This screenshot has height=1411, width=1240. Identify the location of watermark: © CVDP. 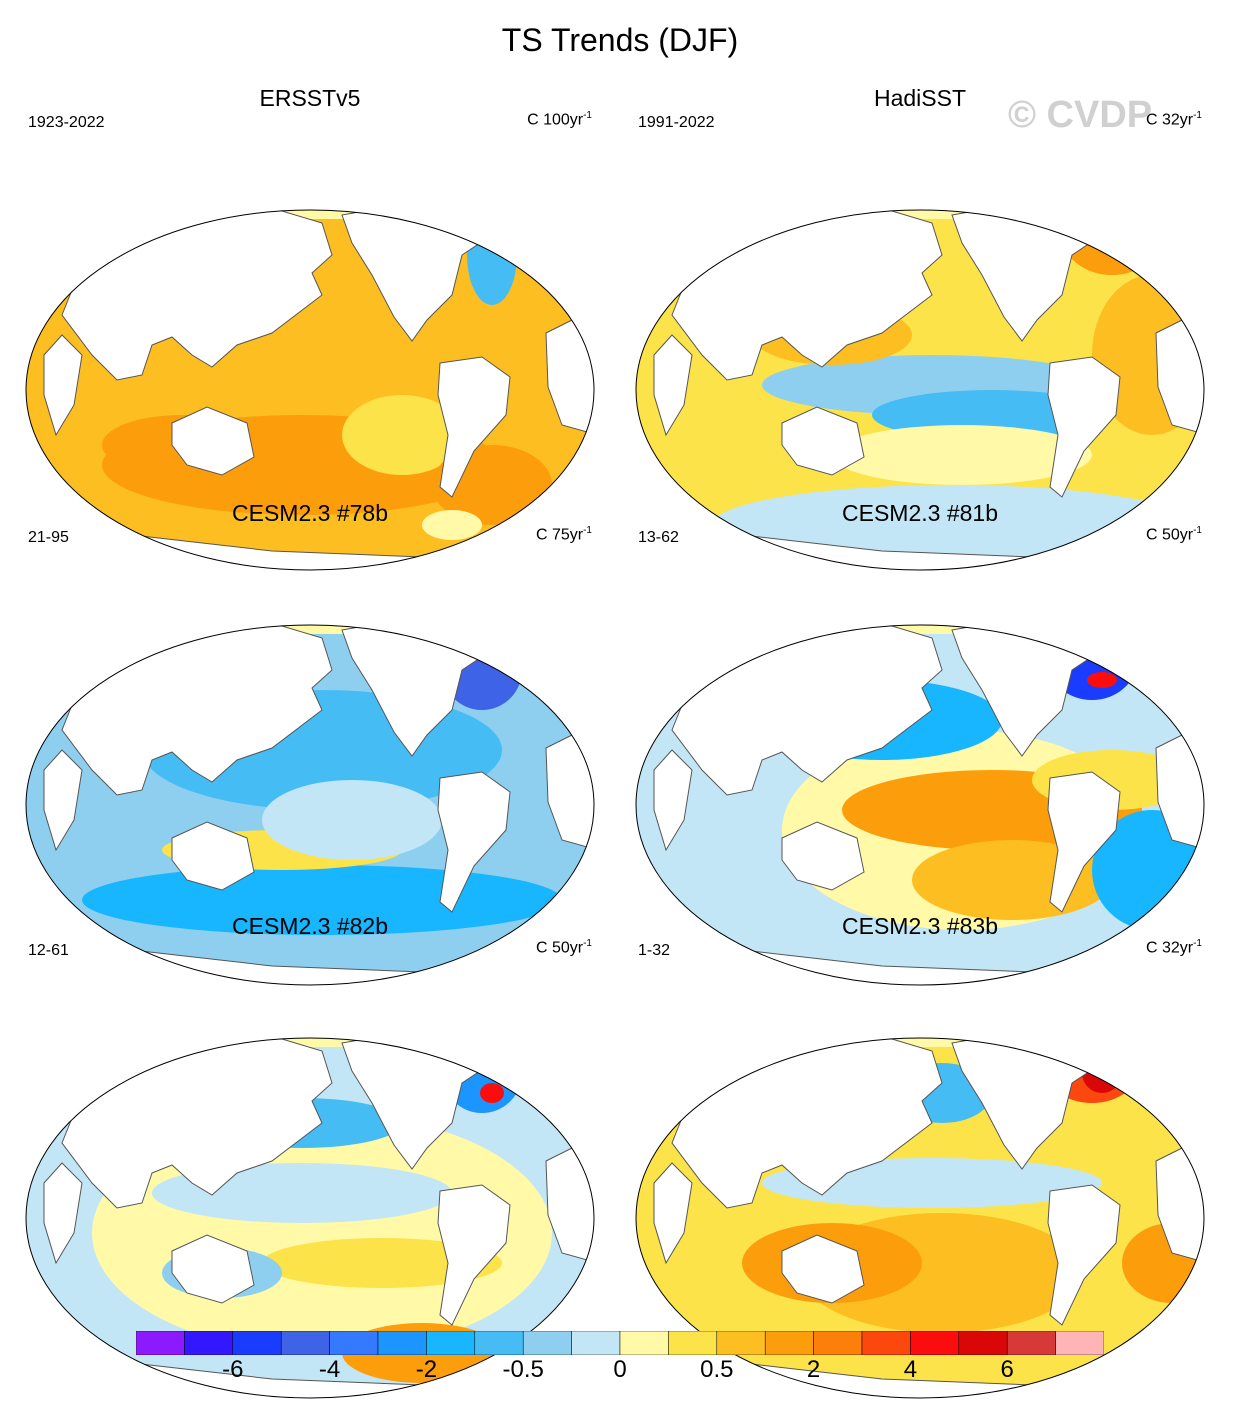
(1080, 115).